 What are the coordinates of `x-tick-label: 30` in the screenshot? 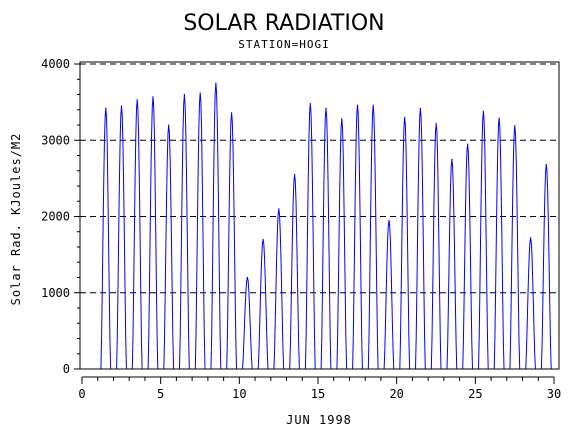 It's located at (554, 394).